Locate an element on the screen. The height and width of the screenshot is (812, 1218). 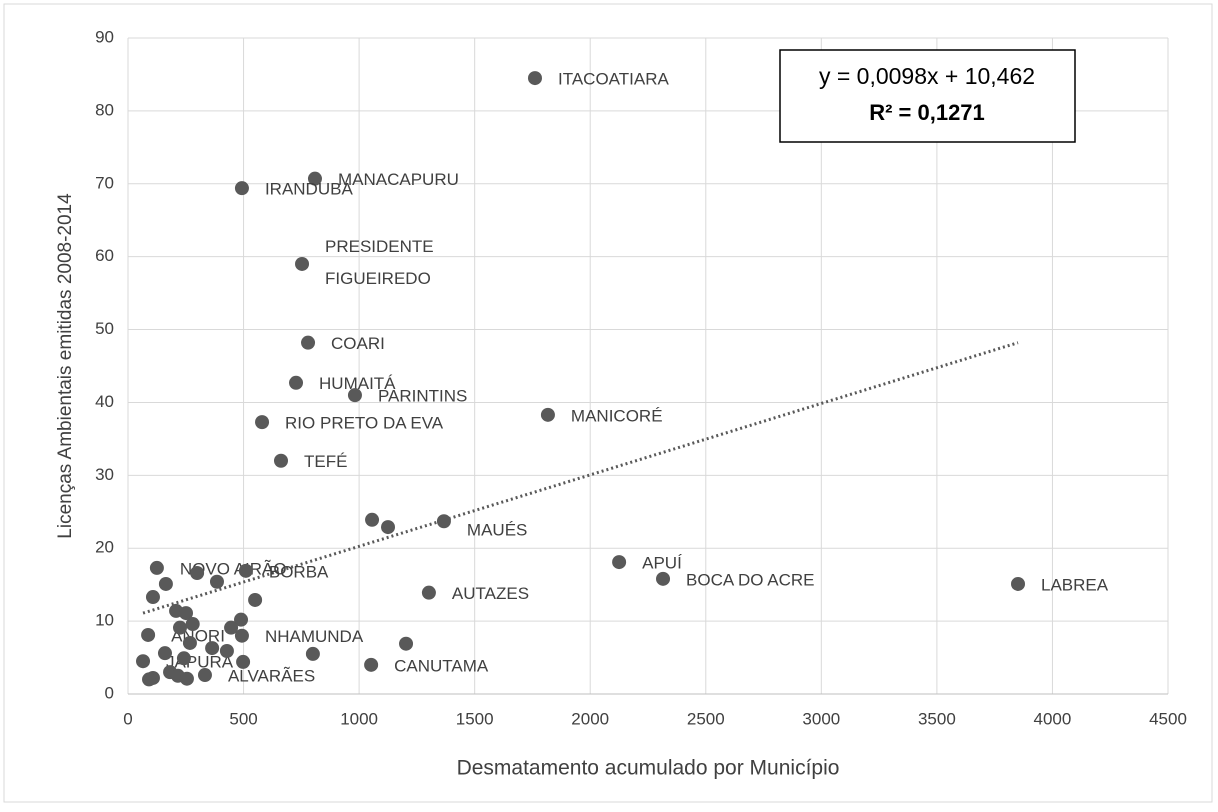
point-label: IRANDUBA is located at coordinates (309, 189).